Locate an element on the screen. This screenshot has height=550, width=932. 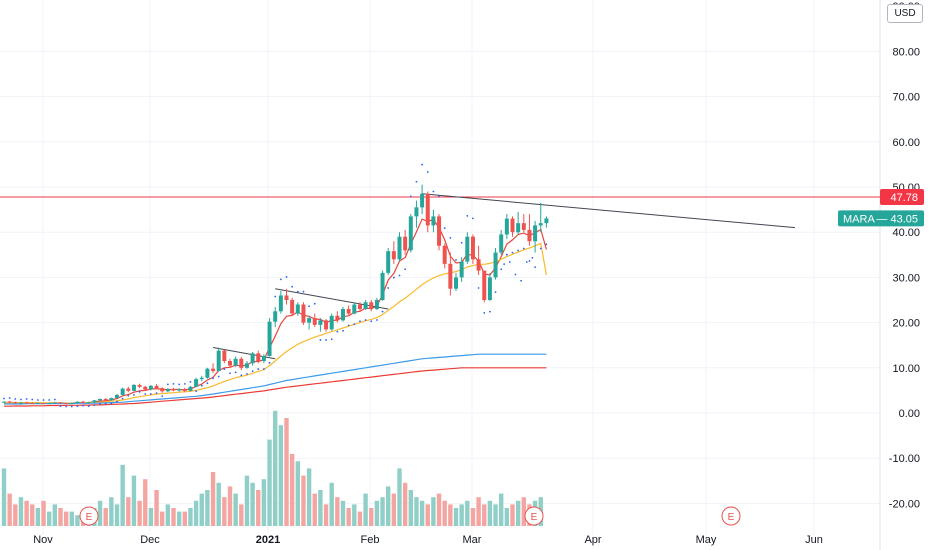
time-axis-label: 2021 is located at coordinates (268, 540).